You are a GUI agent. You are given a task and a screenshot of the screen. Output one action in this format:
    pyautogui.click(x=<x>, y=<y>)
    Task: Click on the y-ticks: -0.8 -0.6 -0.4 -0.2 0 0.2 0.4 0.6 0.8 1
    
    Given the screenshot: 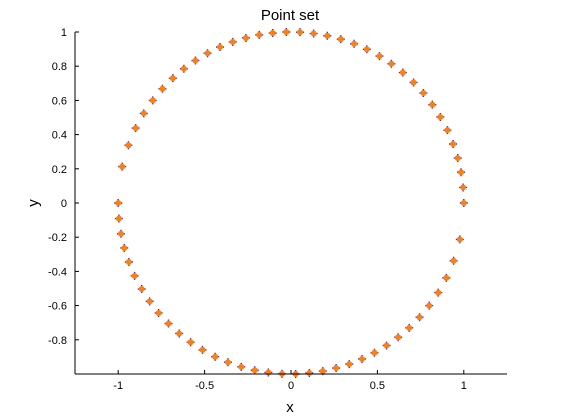 What is the action you would take?
    pyautogui.click(x=63, y=187)
    